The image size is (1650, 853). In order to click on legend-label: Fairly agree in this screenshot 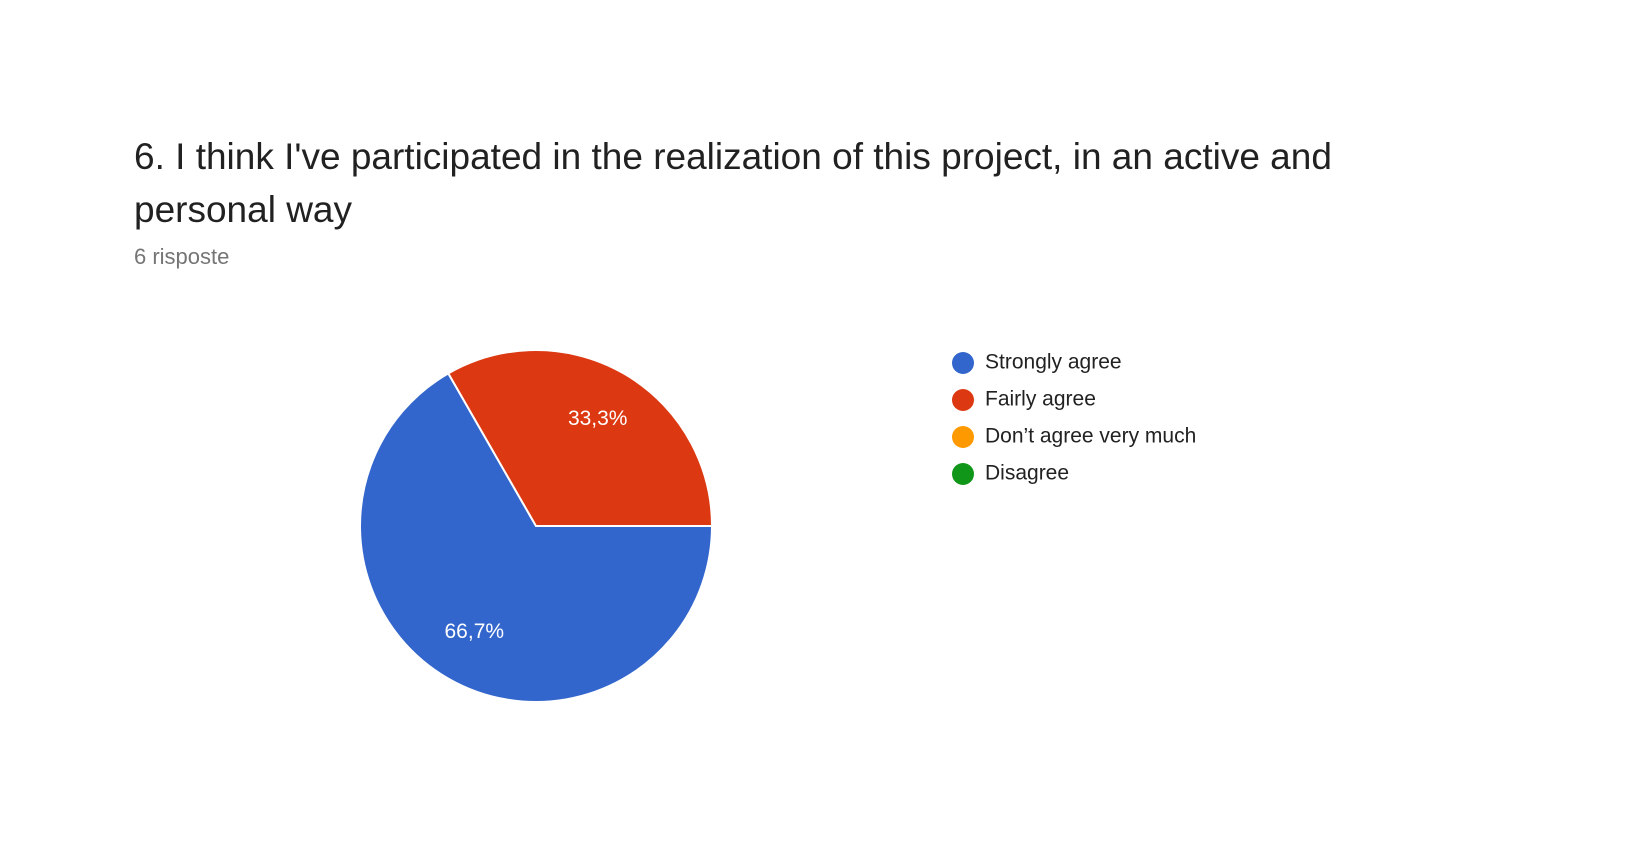, I will do `click(1040, 399)`.